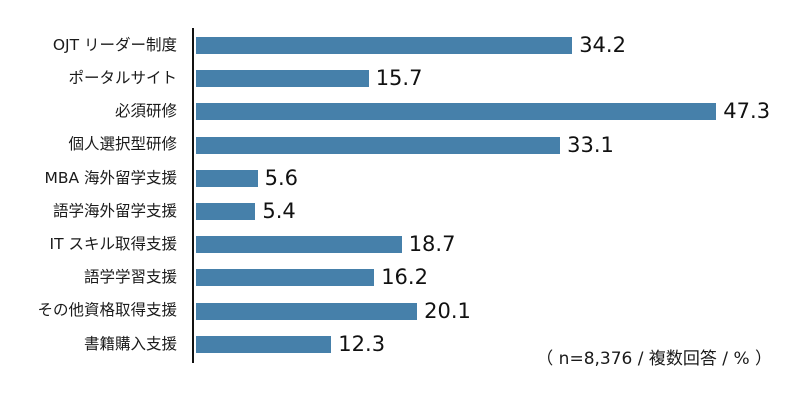  I want to click on value-label: 5.6, so click(281, 177).